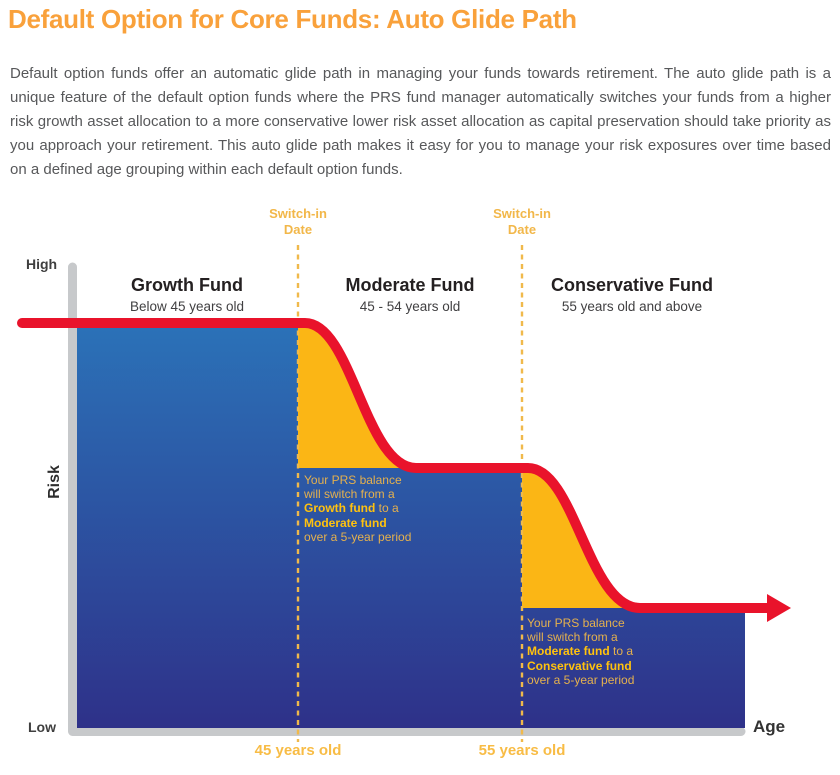 This screenshot has height=775, width=840. I want to click on conservative-fund-area, so click(633, 668).